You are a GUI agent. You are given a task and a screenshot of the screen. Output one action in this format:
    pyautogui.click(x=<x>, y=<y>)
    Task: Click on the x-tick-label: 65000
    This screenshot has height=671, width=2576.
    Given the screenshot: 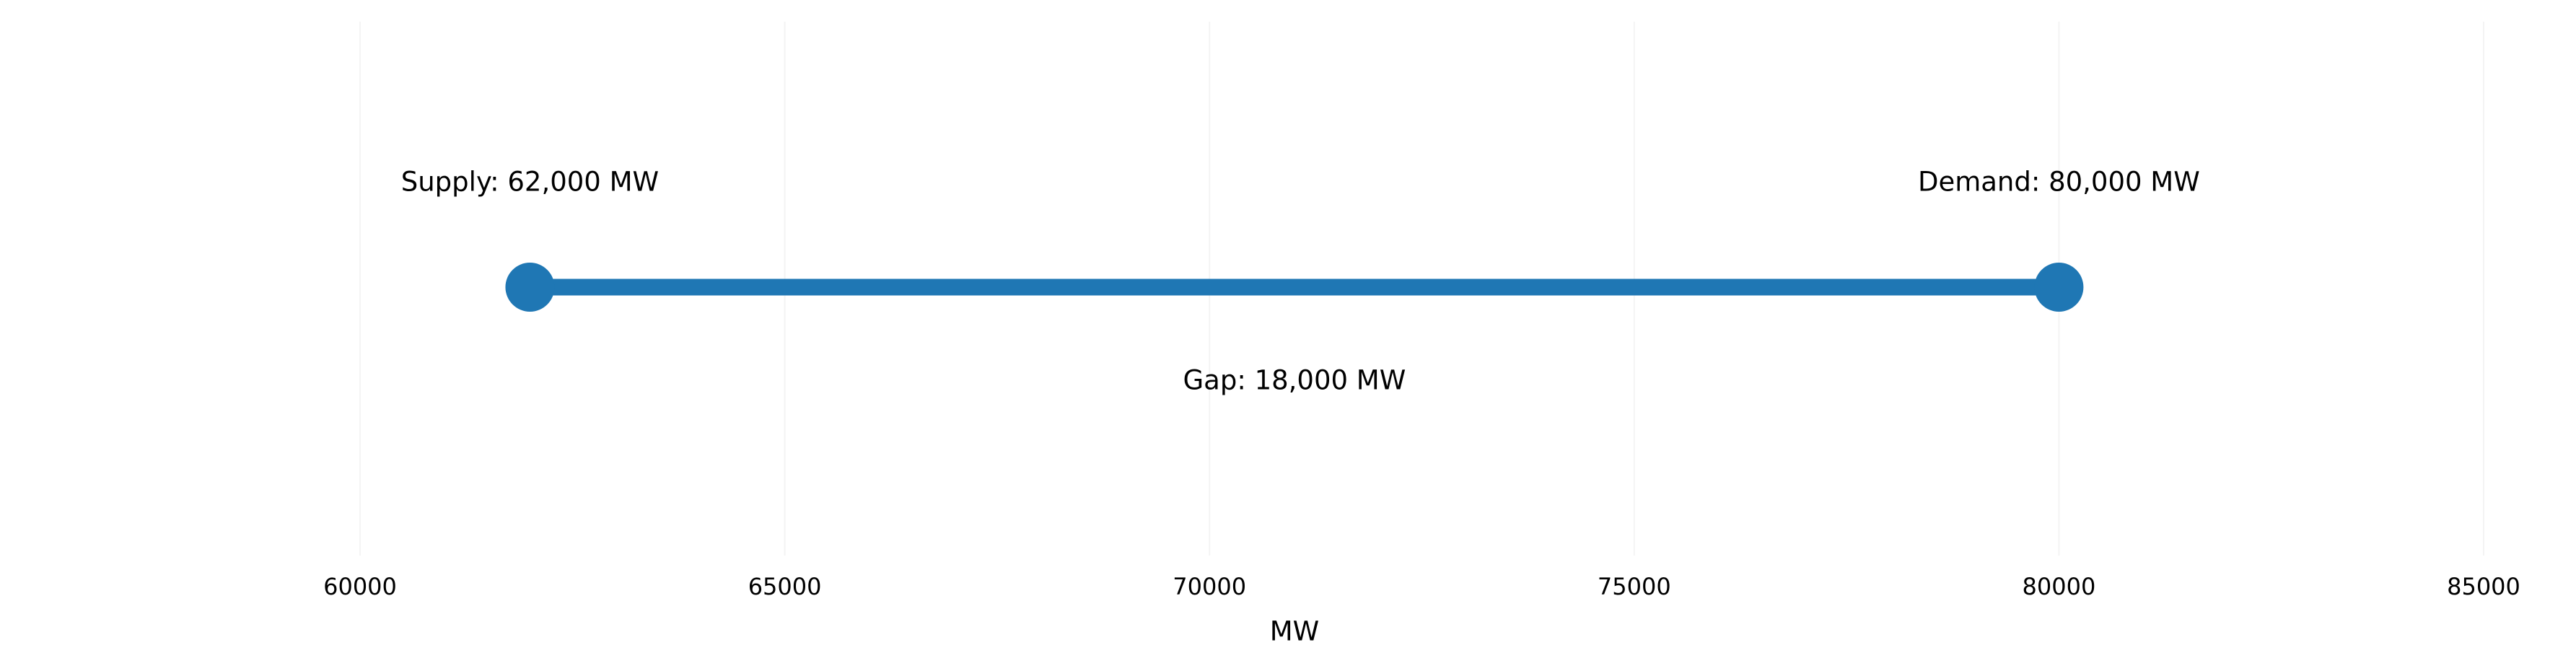 What is the action you would take?
    pyautogui.click(x=785, y=586)
    